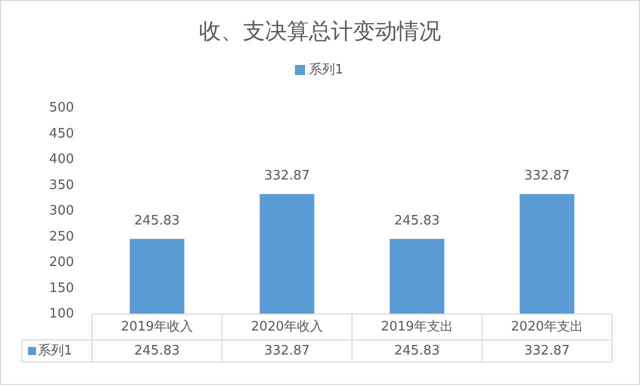  Describe the element at coordinates (61, 211) in the screenshot. I see `y-tick-label: 300` at that location.